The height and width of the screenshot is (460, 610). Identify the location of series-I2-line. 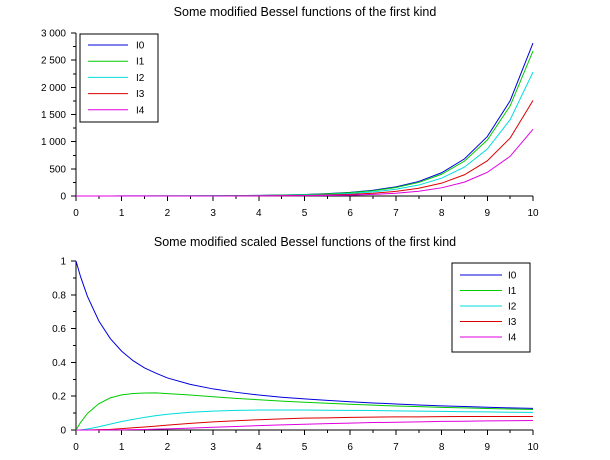
(304, 420).